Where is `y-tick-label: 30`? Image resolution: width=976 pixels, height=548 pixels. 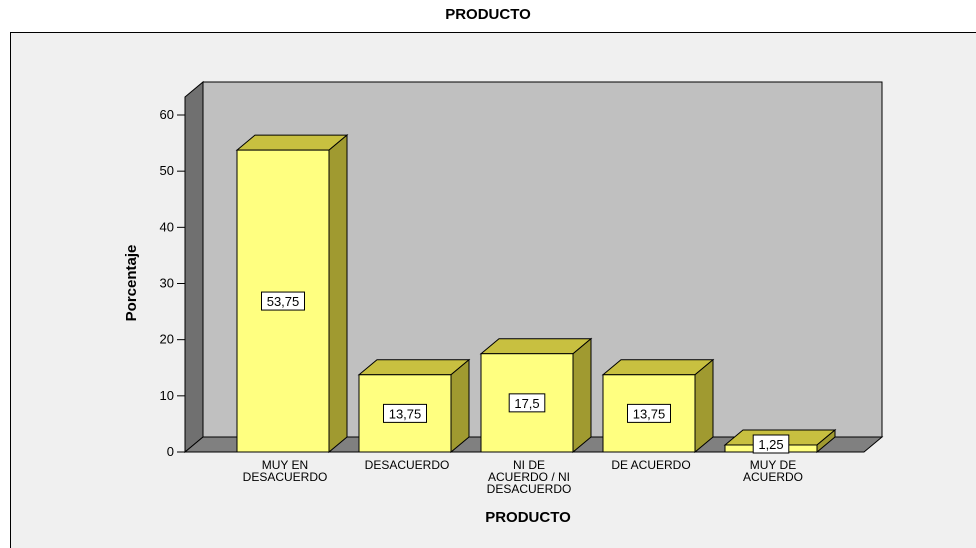 y-tick-label: 30 is located at coordinates (167, 283).